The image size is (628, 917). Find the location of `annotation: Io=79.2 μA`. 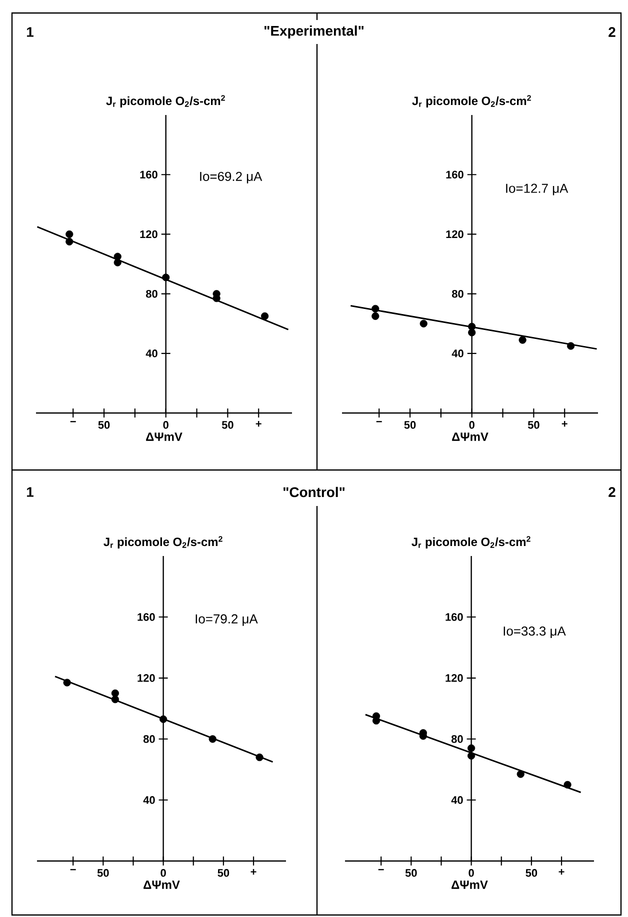

annotation: Io=79.2 μA is located at coordinates (227, 620).